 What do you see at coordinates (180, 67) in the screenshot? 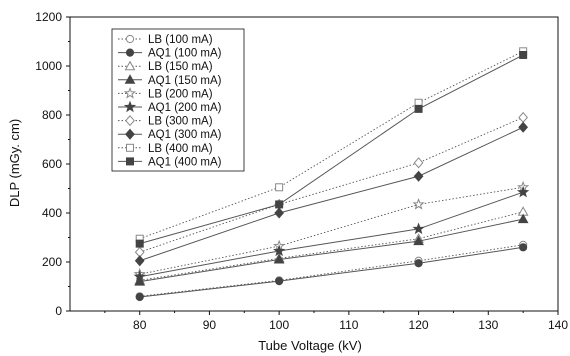
I see `legend-label: LB (150 mA)` at bounding box center [180, 67].